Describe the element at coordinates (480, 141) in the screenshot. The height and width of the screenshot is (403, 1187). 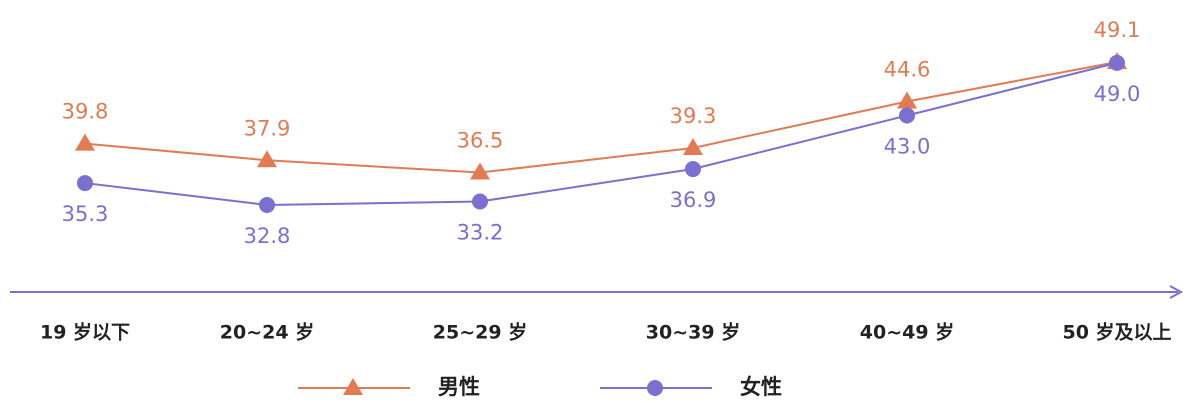
I see `value-label: 36.5` at that location.